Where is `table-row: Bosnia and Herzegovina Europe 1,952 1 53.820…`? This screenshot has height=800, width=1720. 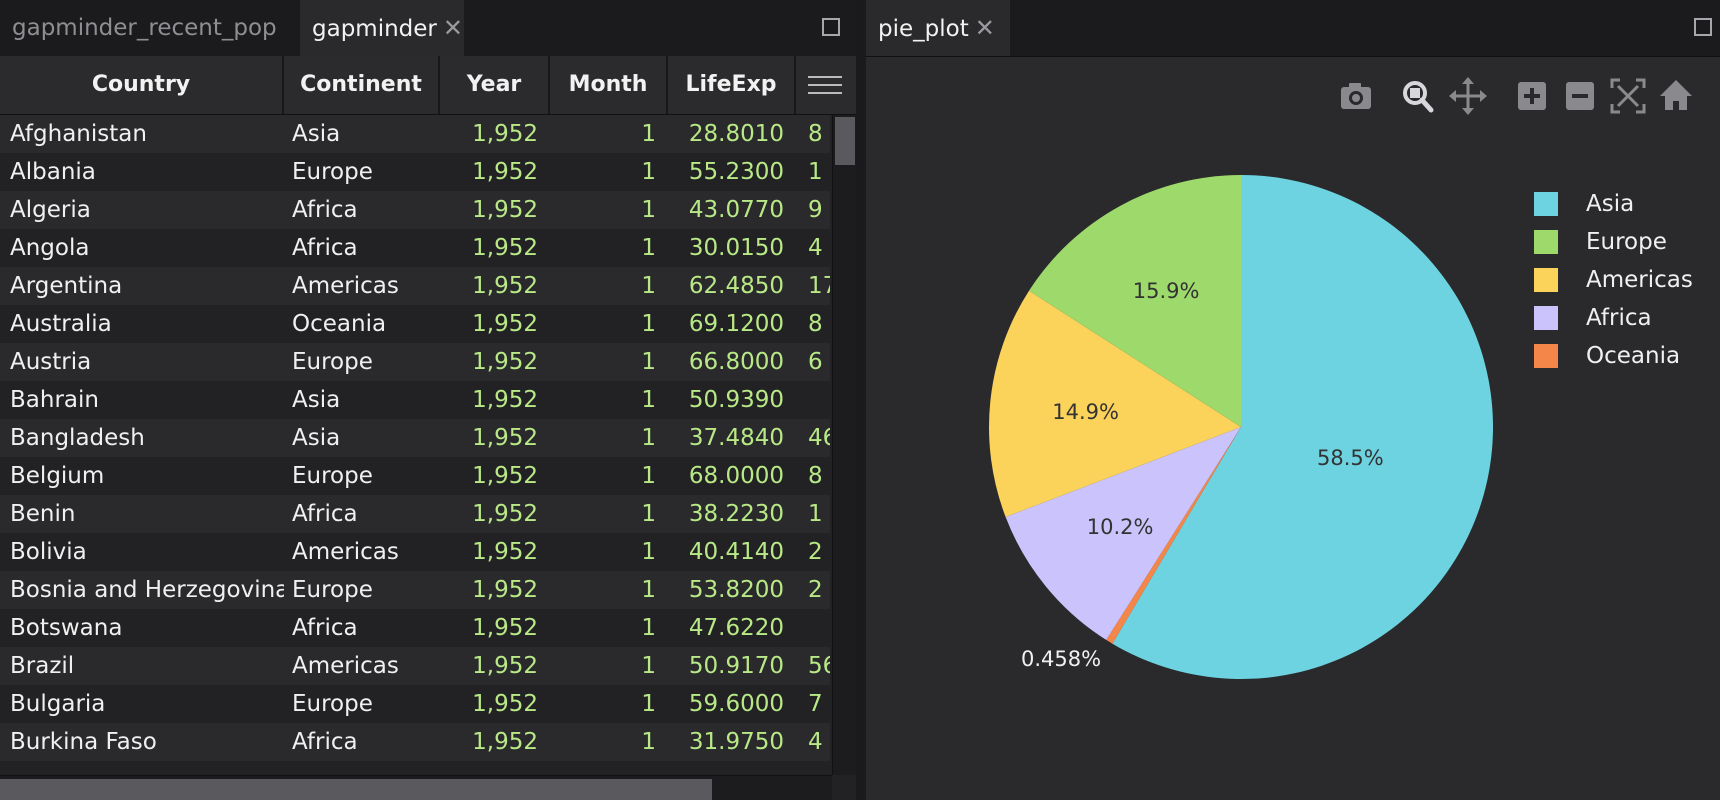
table-row: Bosnia and Herzegovina Europe 1,952 1 53.820… is located at coordinates (415, 590).